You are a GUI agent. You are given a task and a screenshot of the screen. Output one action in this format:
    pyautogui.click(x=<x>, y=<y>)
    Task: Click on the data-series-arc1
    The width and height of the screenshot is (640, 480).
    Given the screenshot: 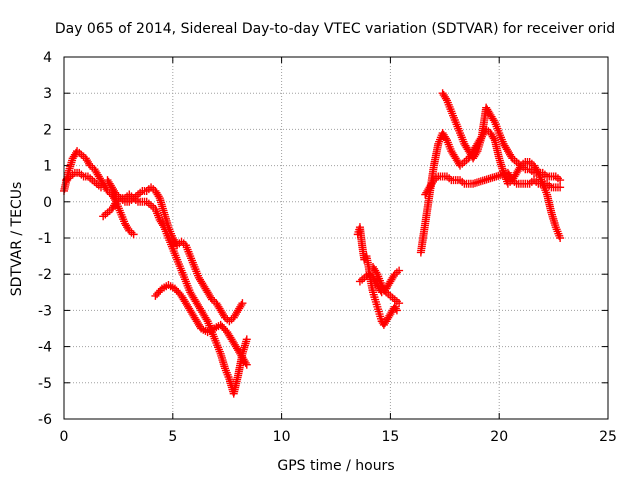 What is the action you would take?
    pyautogui.click(x=99, y=193)
    